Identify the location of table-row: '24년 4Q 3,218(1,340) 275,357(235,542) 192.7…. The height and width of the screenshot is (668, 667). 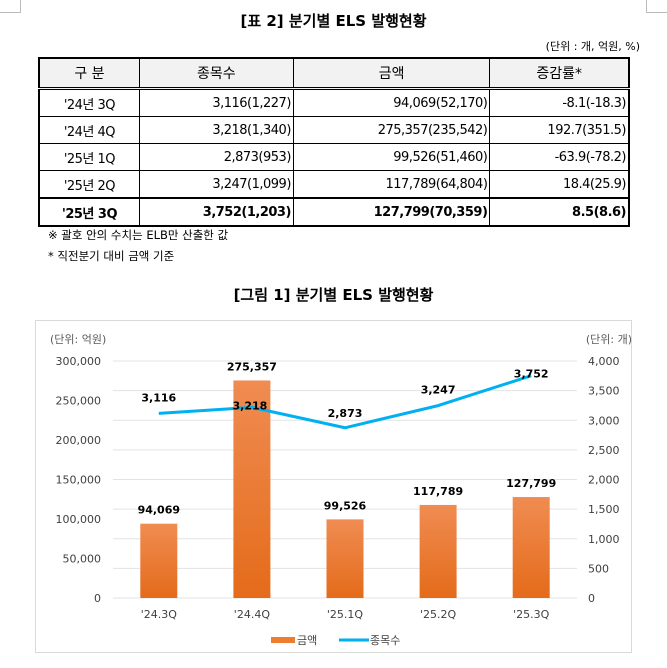
(334, 130).